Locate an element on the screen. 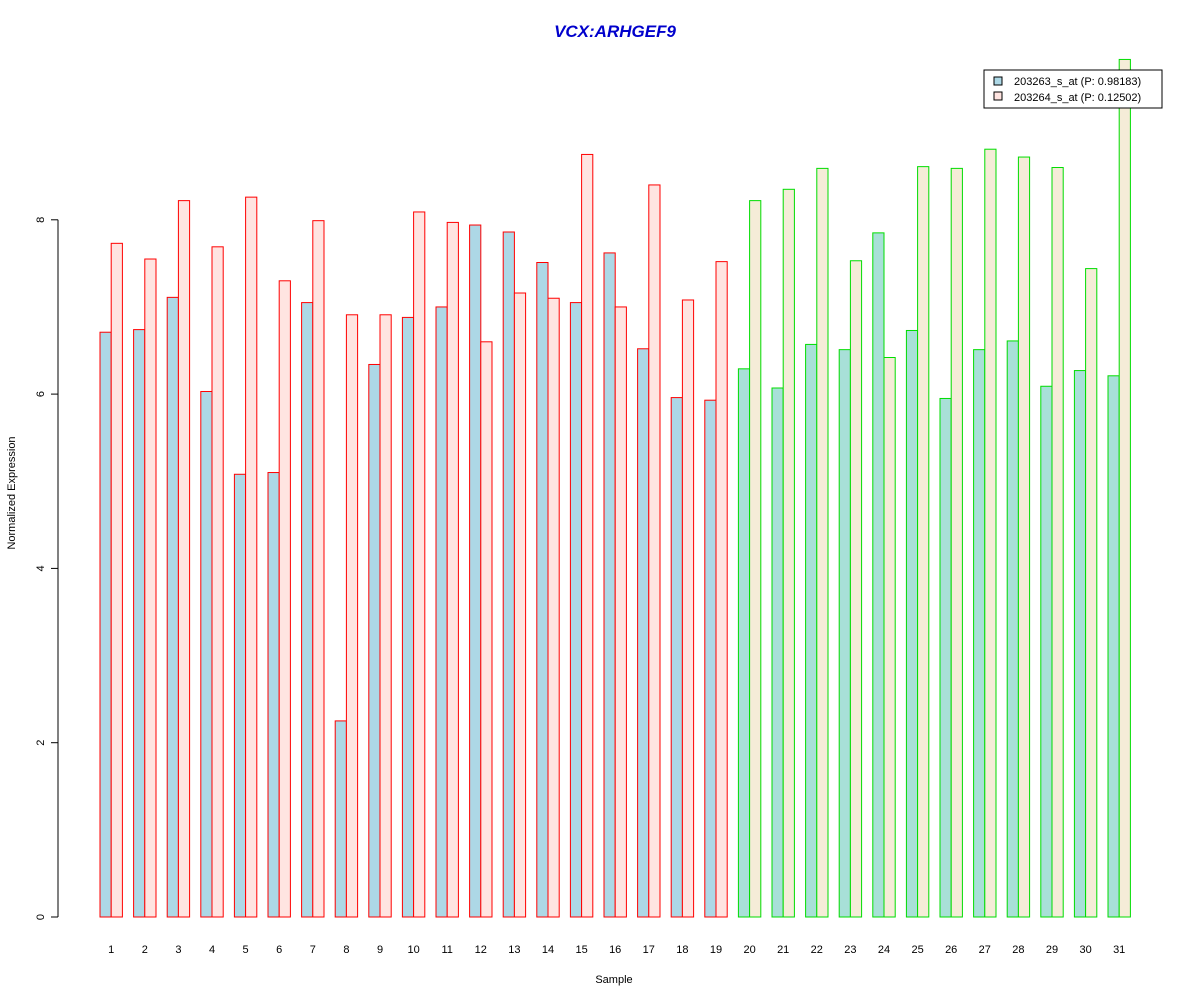  x-tick-label: 18 is located at coordinates (682, 950).